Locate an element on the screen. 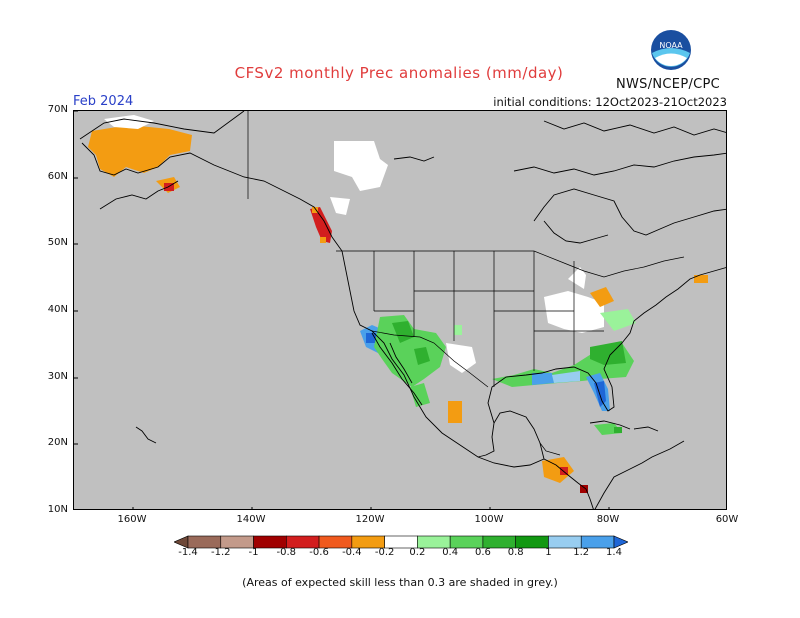 Image resolution: width=800 pixels, height=618 pixels. colorbar-tick-label: -0.6 is located at coordinates (319, 552).